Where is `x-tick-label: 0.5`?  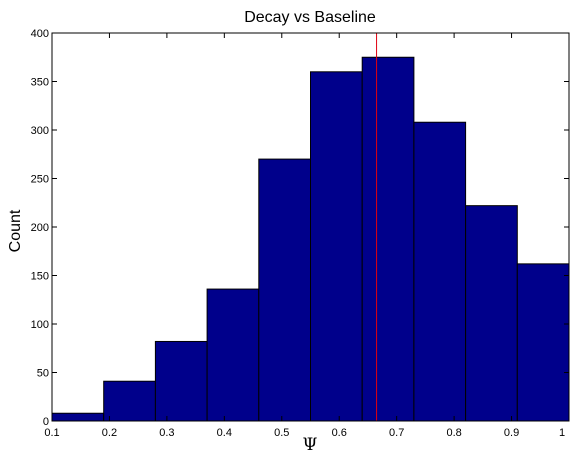 x-tick-label: 0.5 is located at coordinates (281, 433).